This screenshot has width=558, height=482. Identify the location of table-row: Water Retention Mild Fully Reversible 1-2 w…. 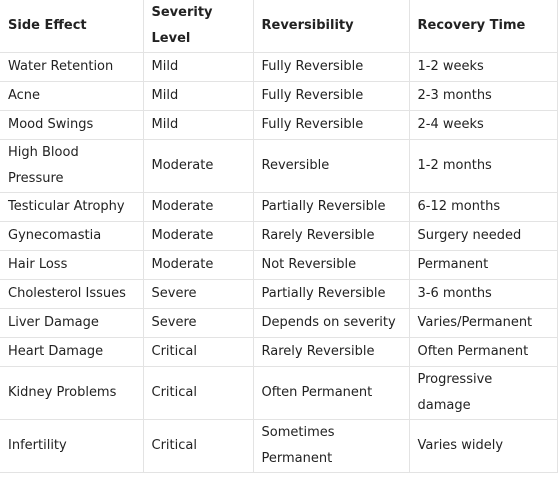
(279, 67).